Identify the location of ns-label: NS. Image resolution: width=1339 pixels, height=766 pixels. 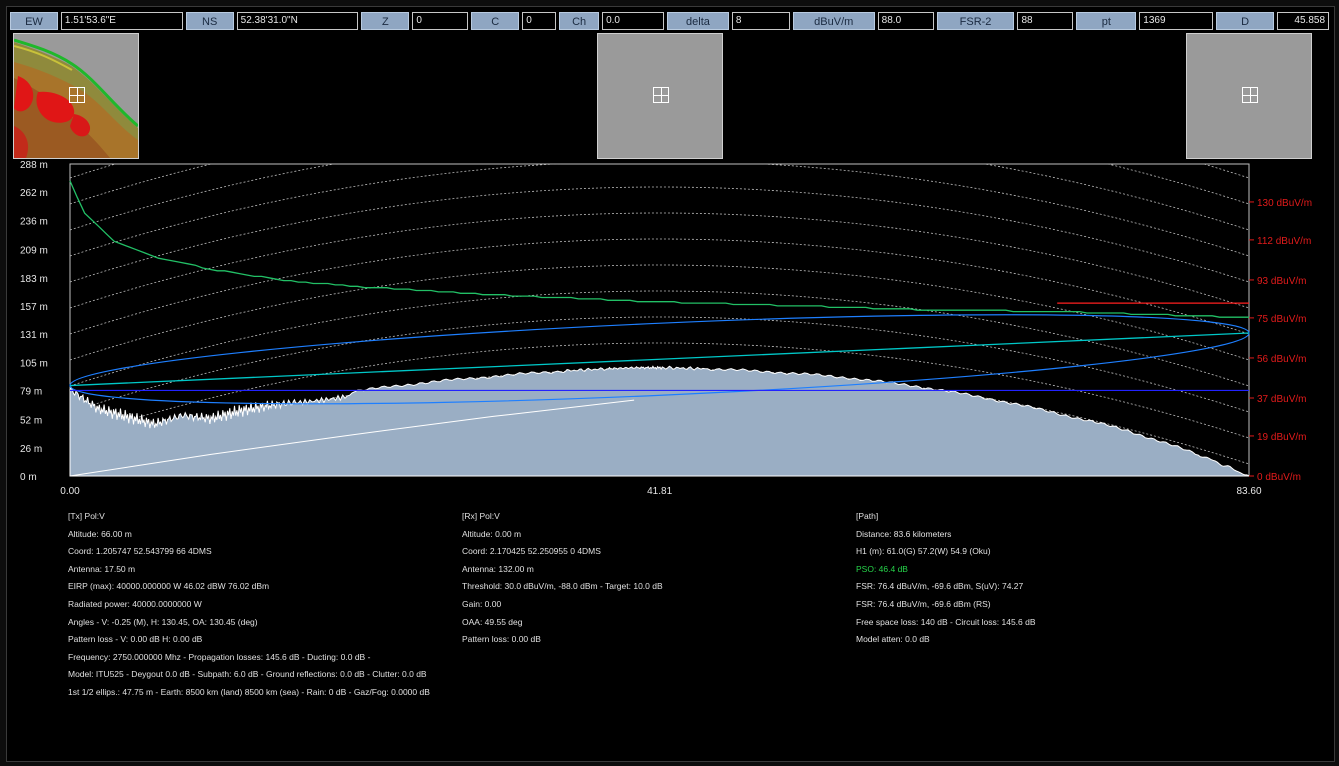
(209, 21).